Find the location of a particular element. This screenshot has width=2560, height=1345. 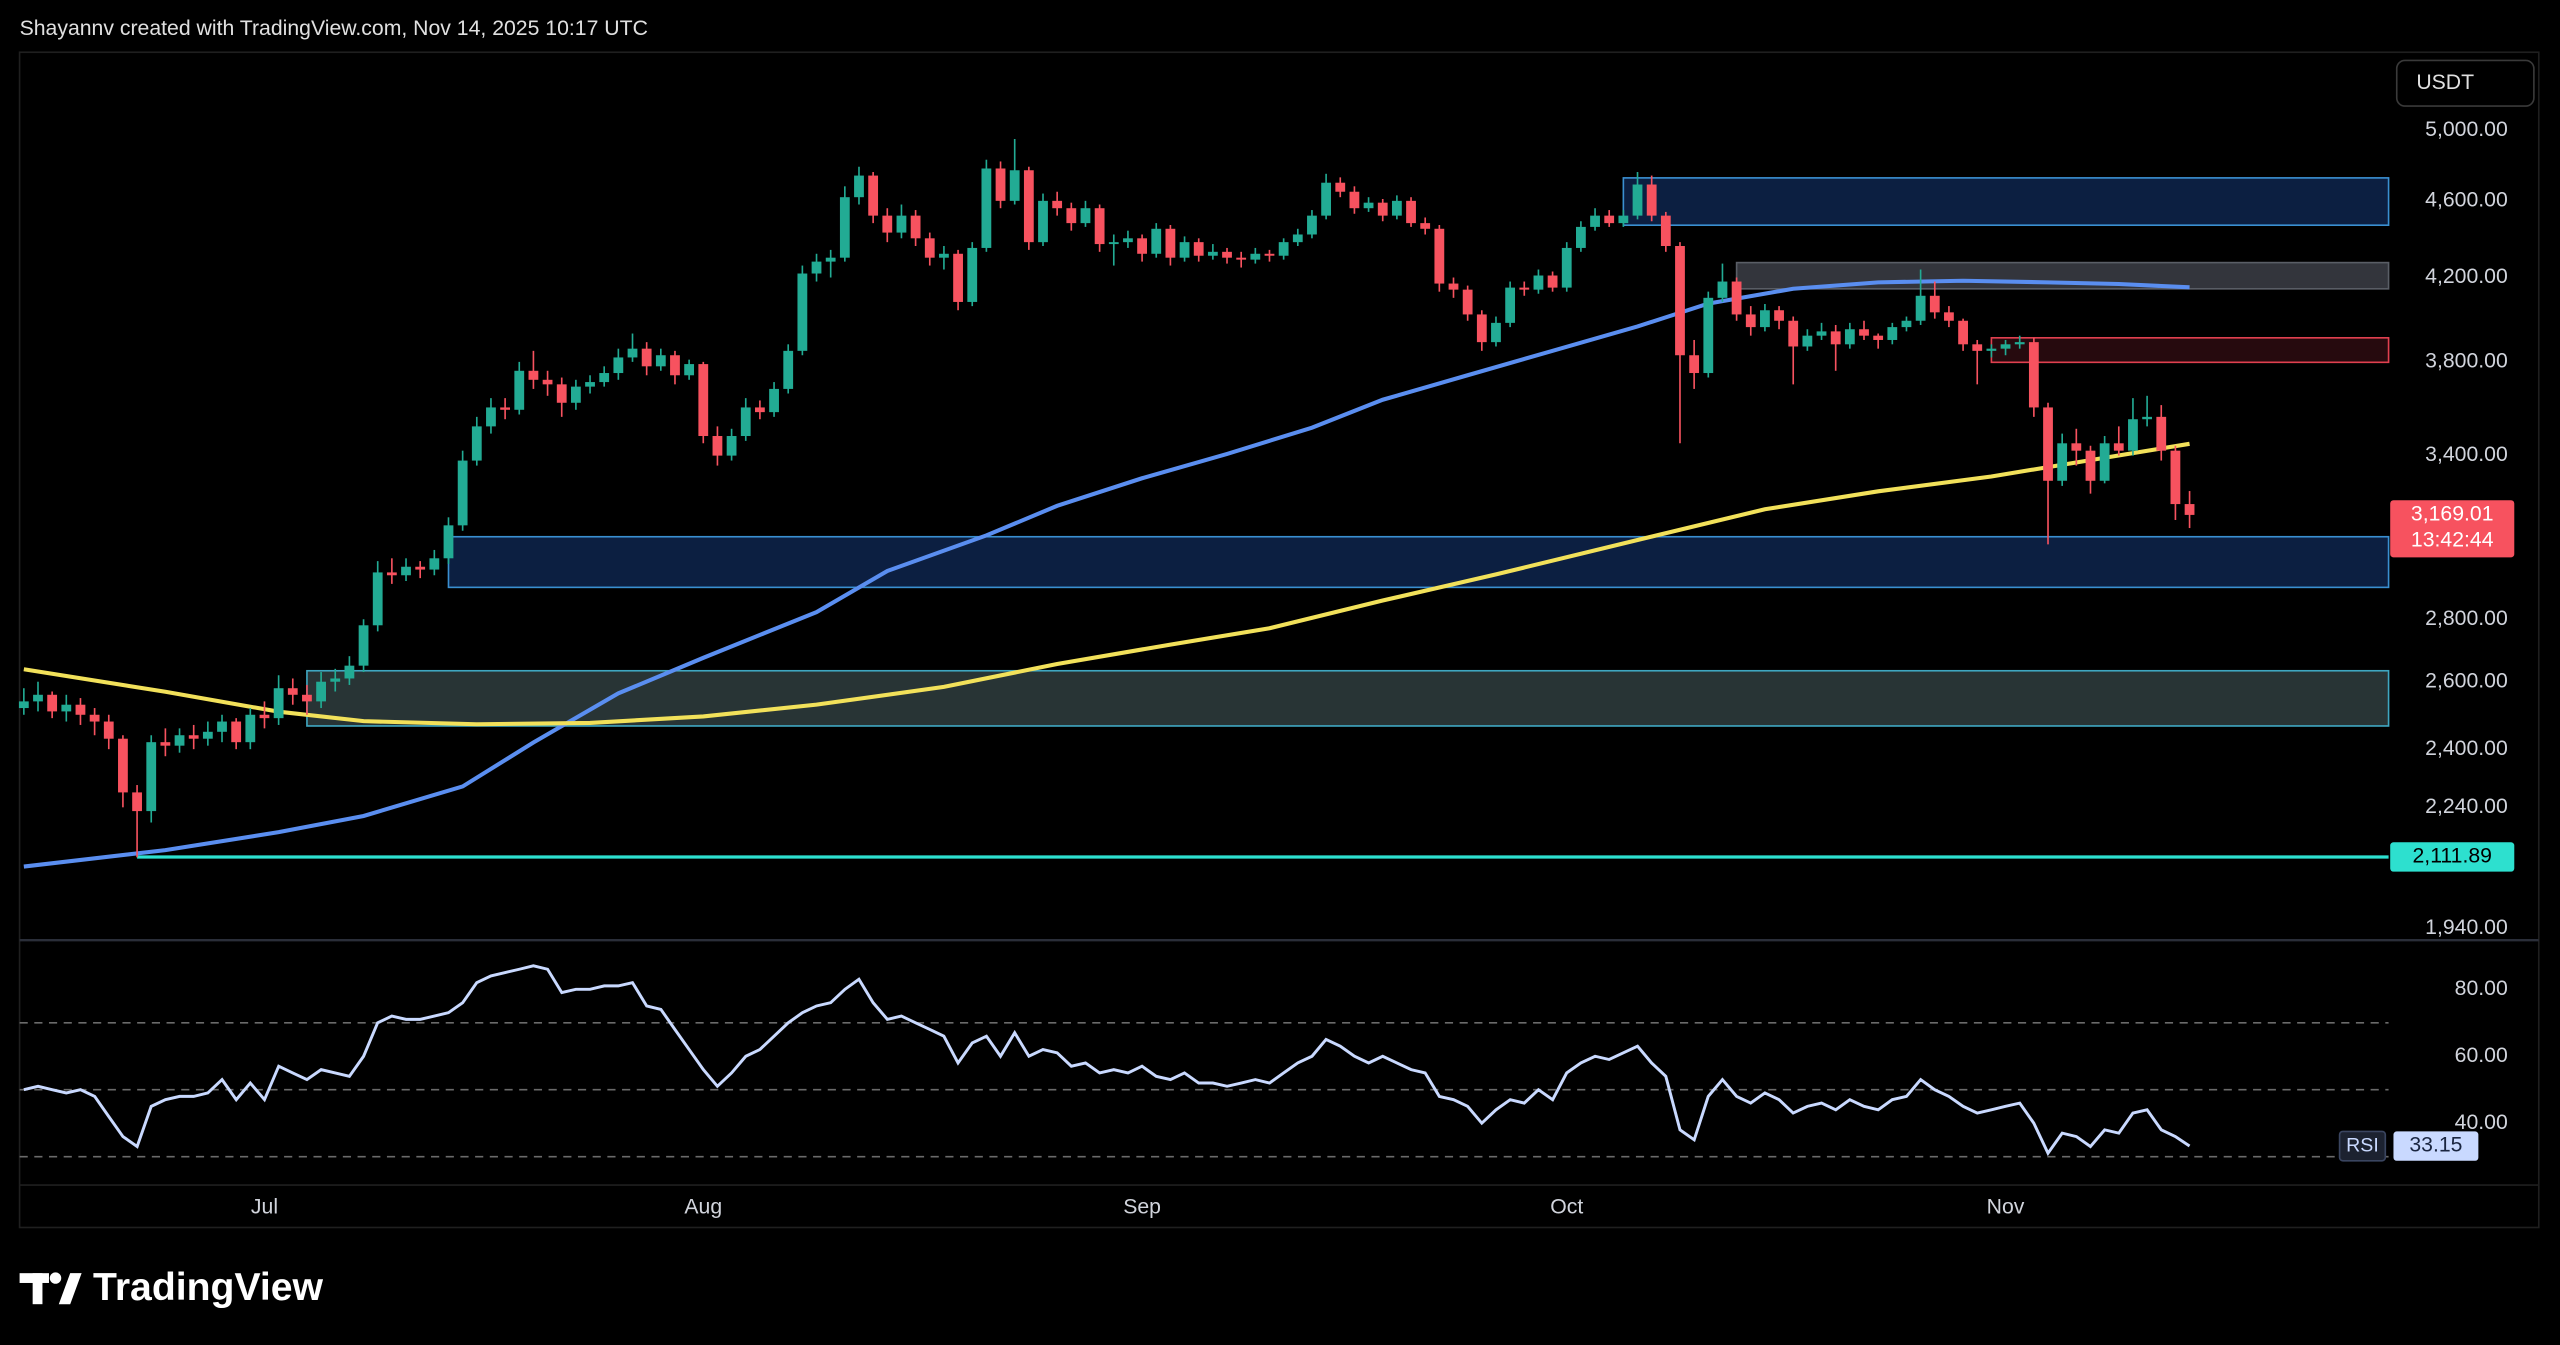

y-tick-label: 2,400.00 is located at coordinates (2466, 748).